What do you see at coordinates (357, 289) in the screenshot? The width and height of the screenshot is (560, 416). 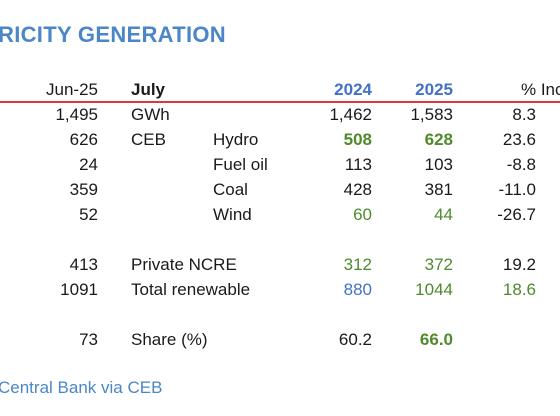 I see `value-2024: 880` at bounding box center [357, 289].